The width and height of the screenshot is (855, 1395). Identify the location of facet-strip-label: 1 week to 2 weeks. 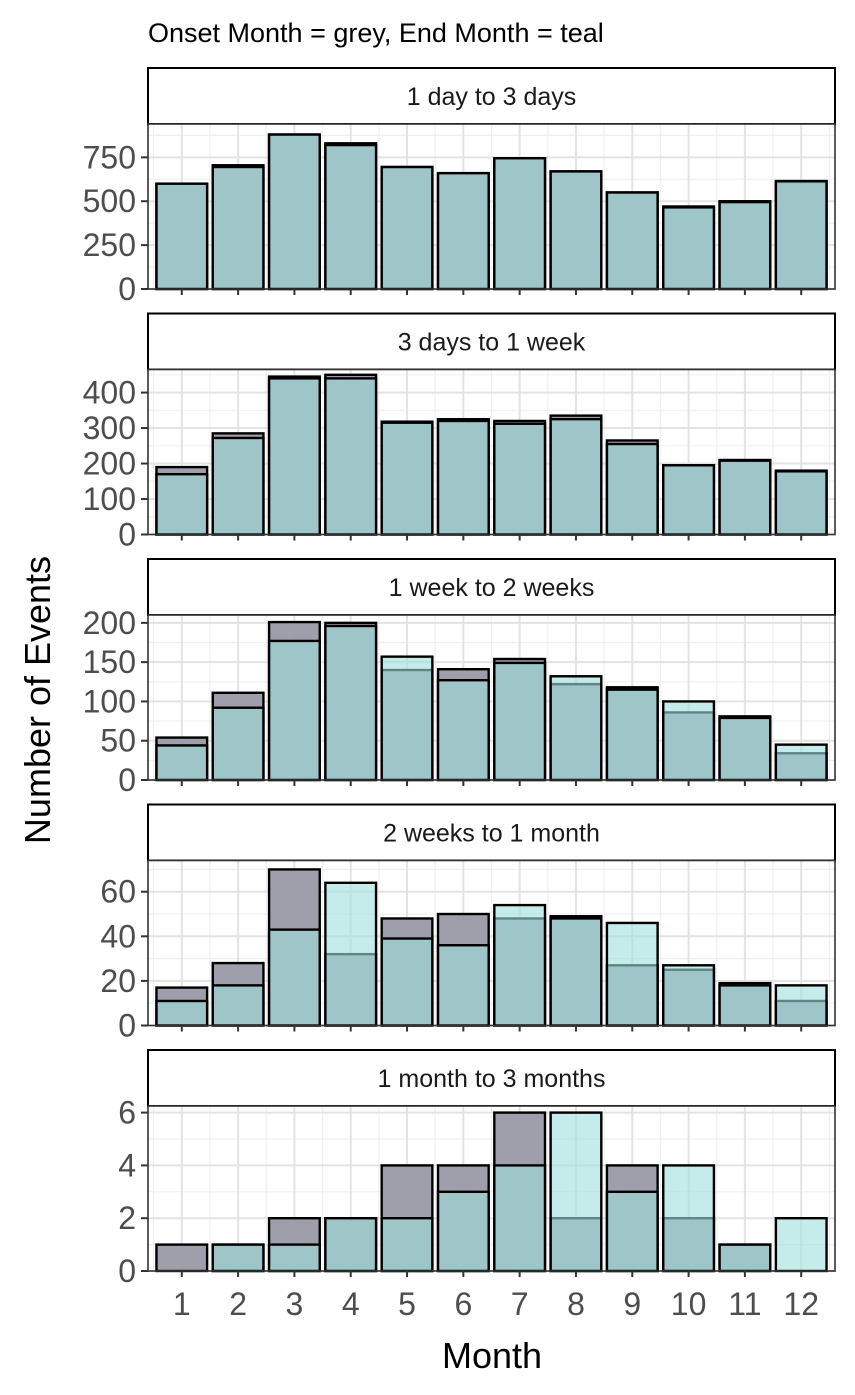
(492, 588).